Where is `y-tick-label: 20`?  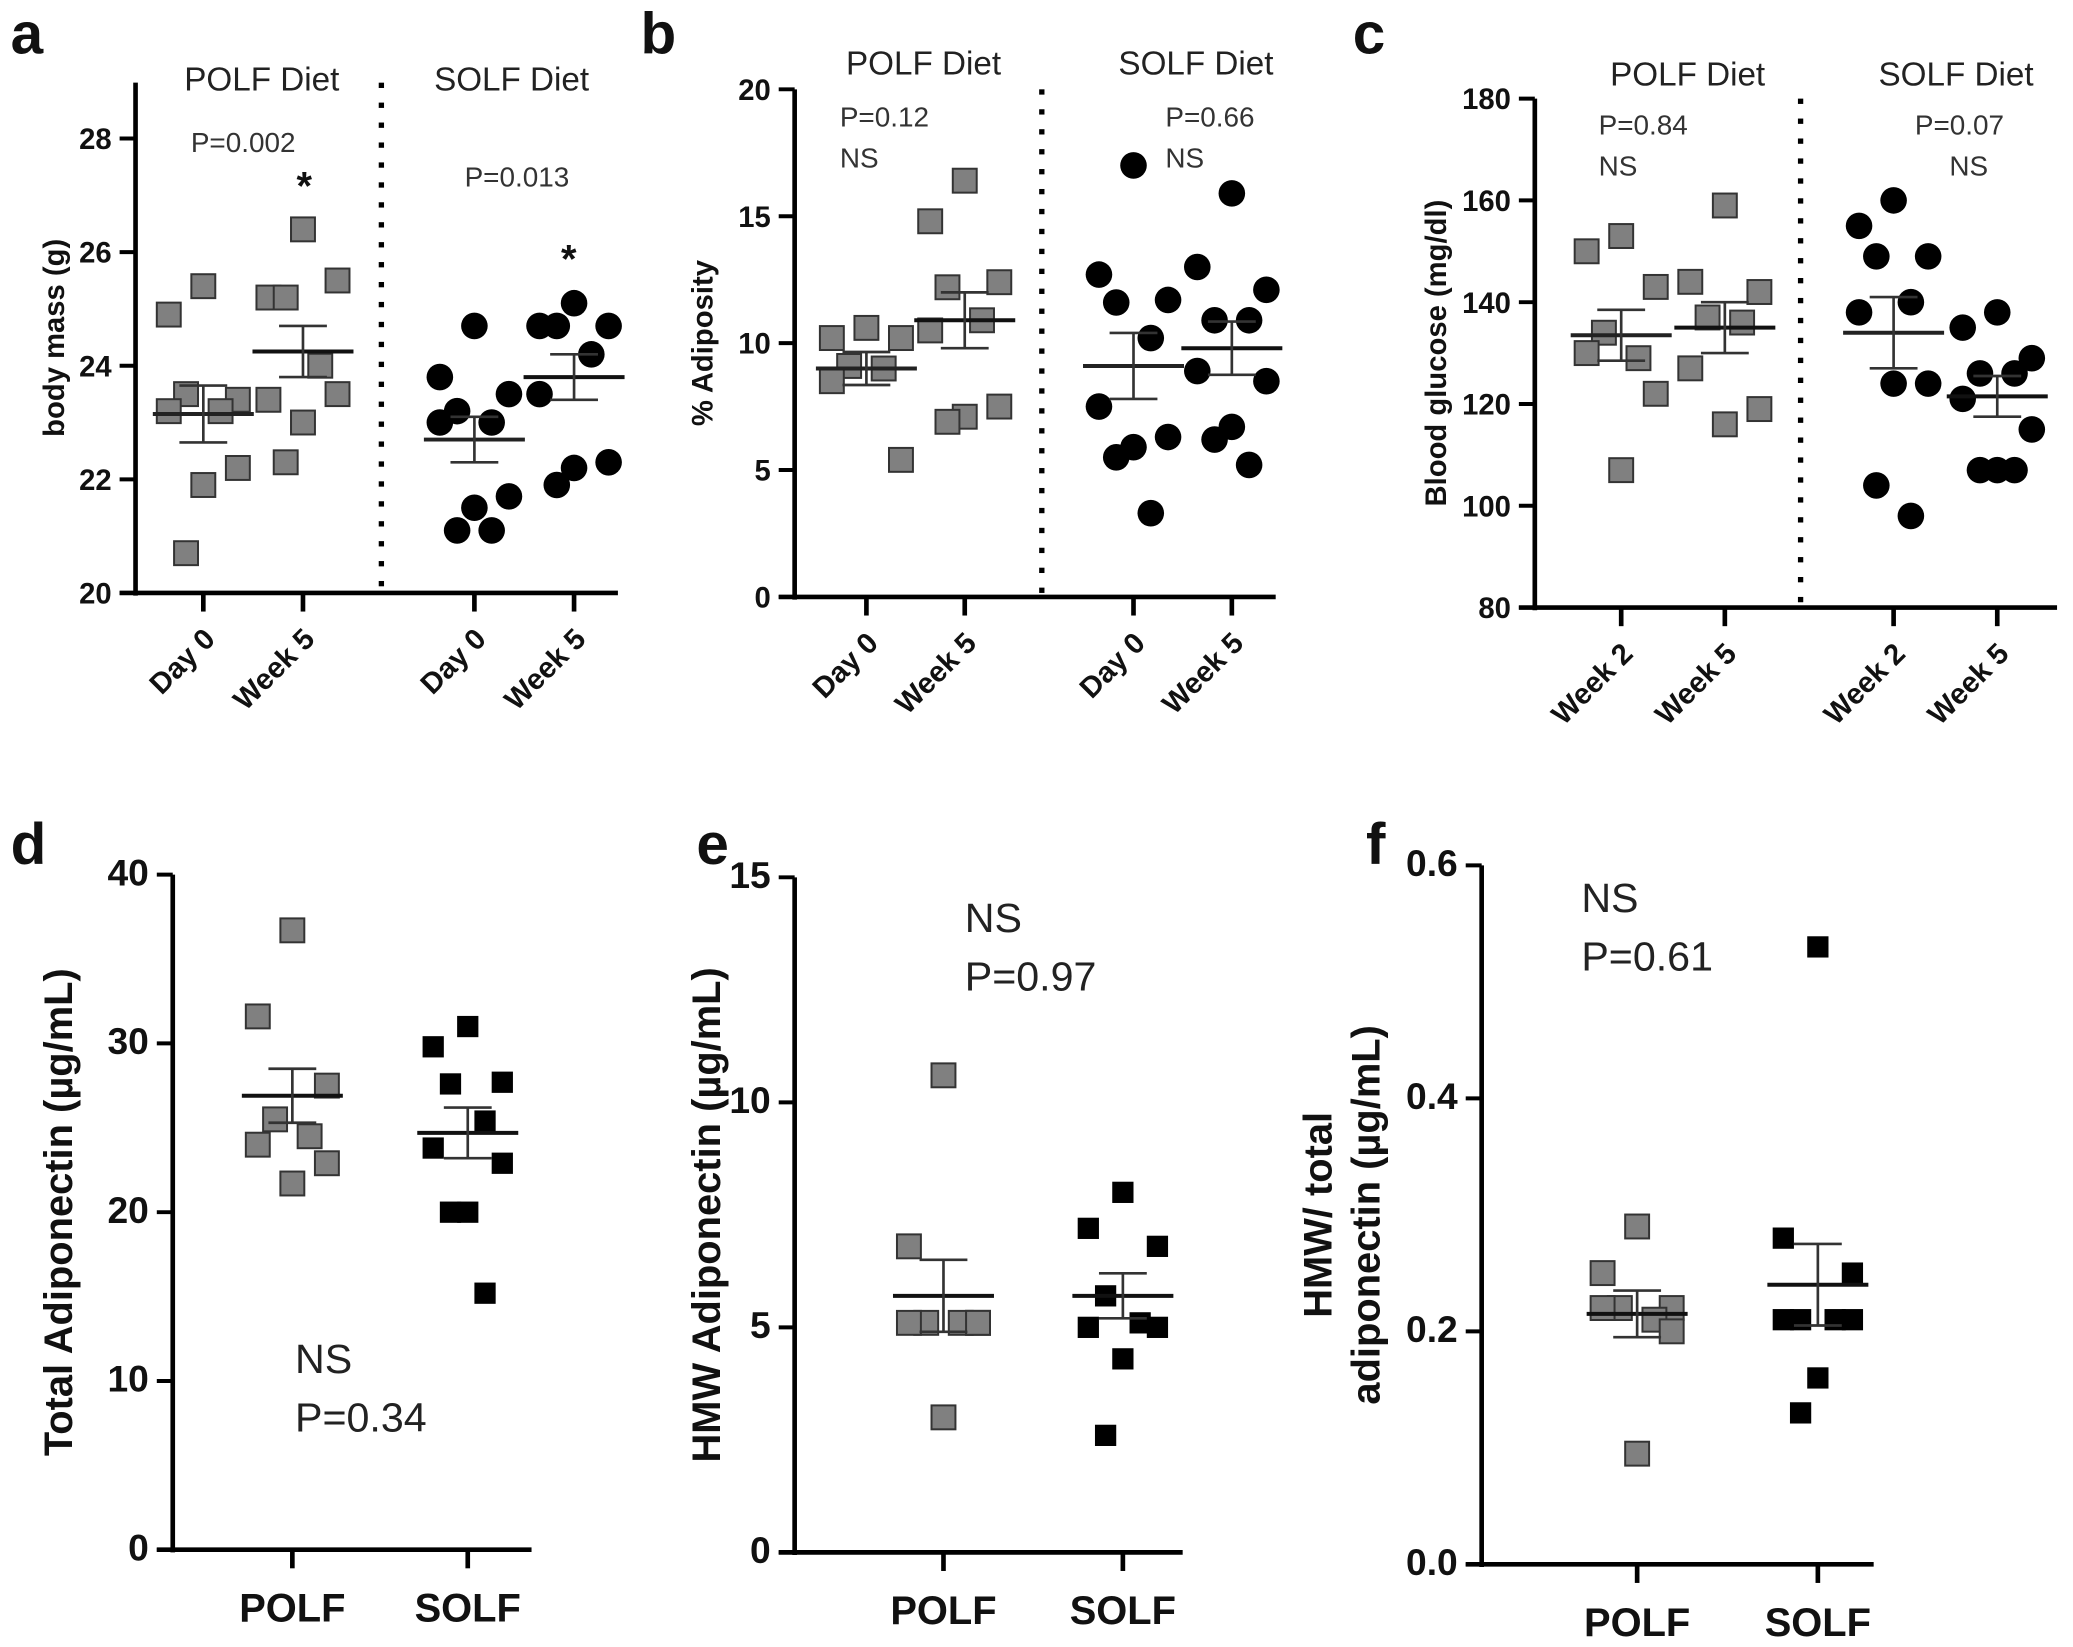
y-tick-label: 20 is located at coordinates (127, 1210).